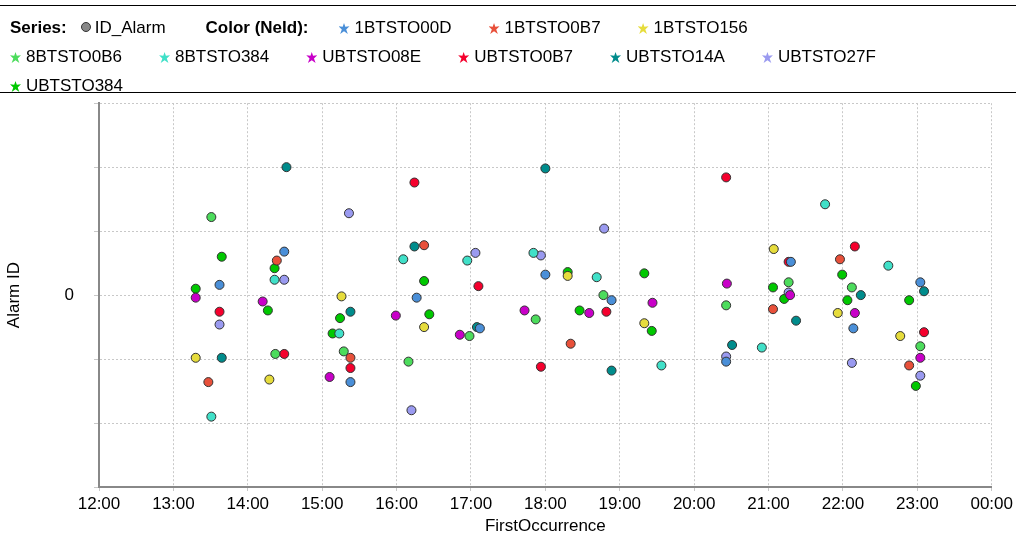 Image resolution: width=1016 pixels, height=537 pixels. Describe the element at coordinates (248, 503) in the screenshot. I see `x-tick-label: 14:00` at that location.